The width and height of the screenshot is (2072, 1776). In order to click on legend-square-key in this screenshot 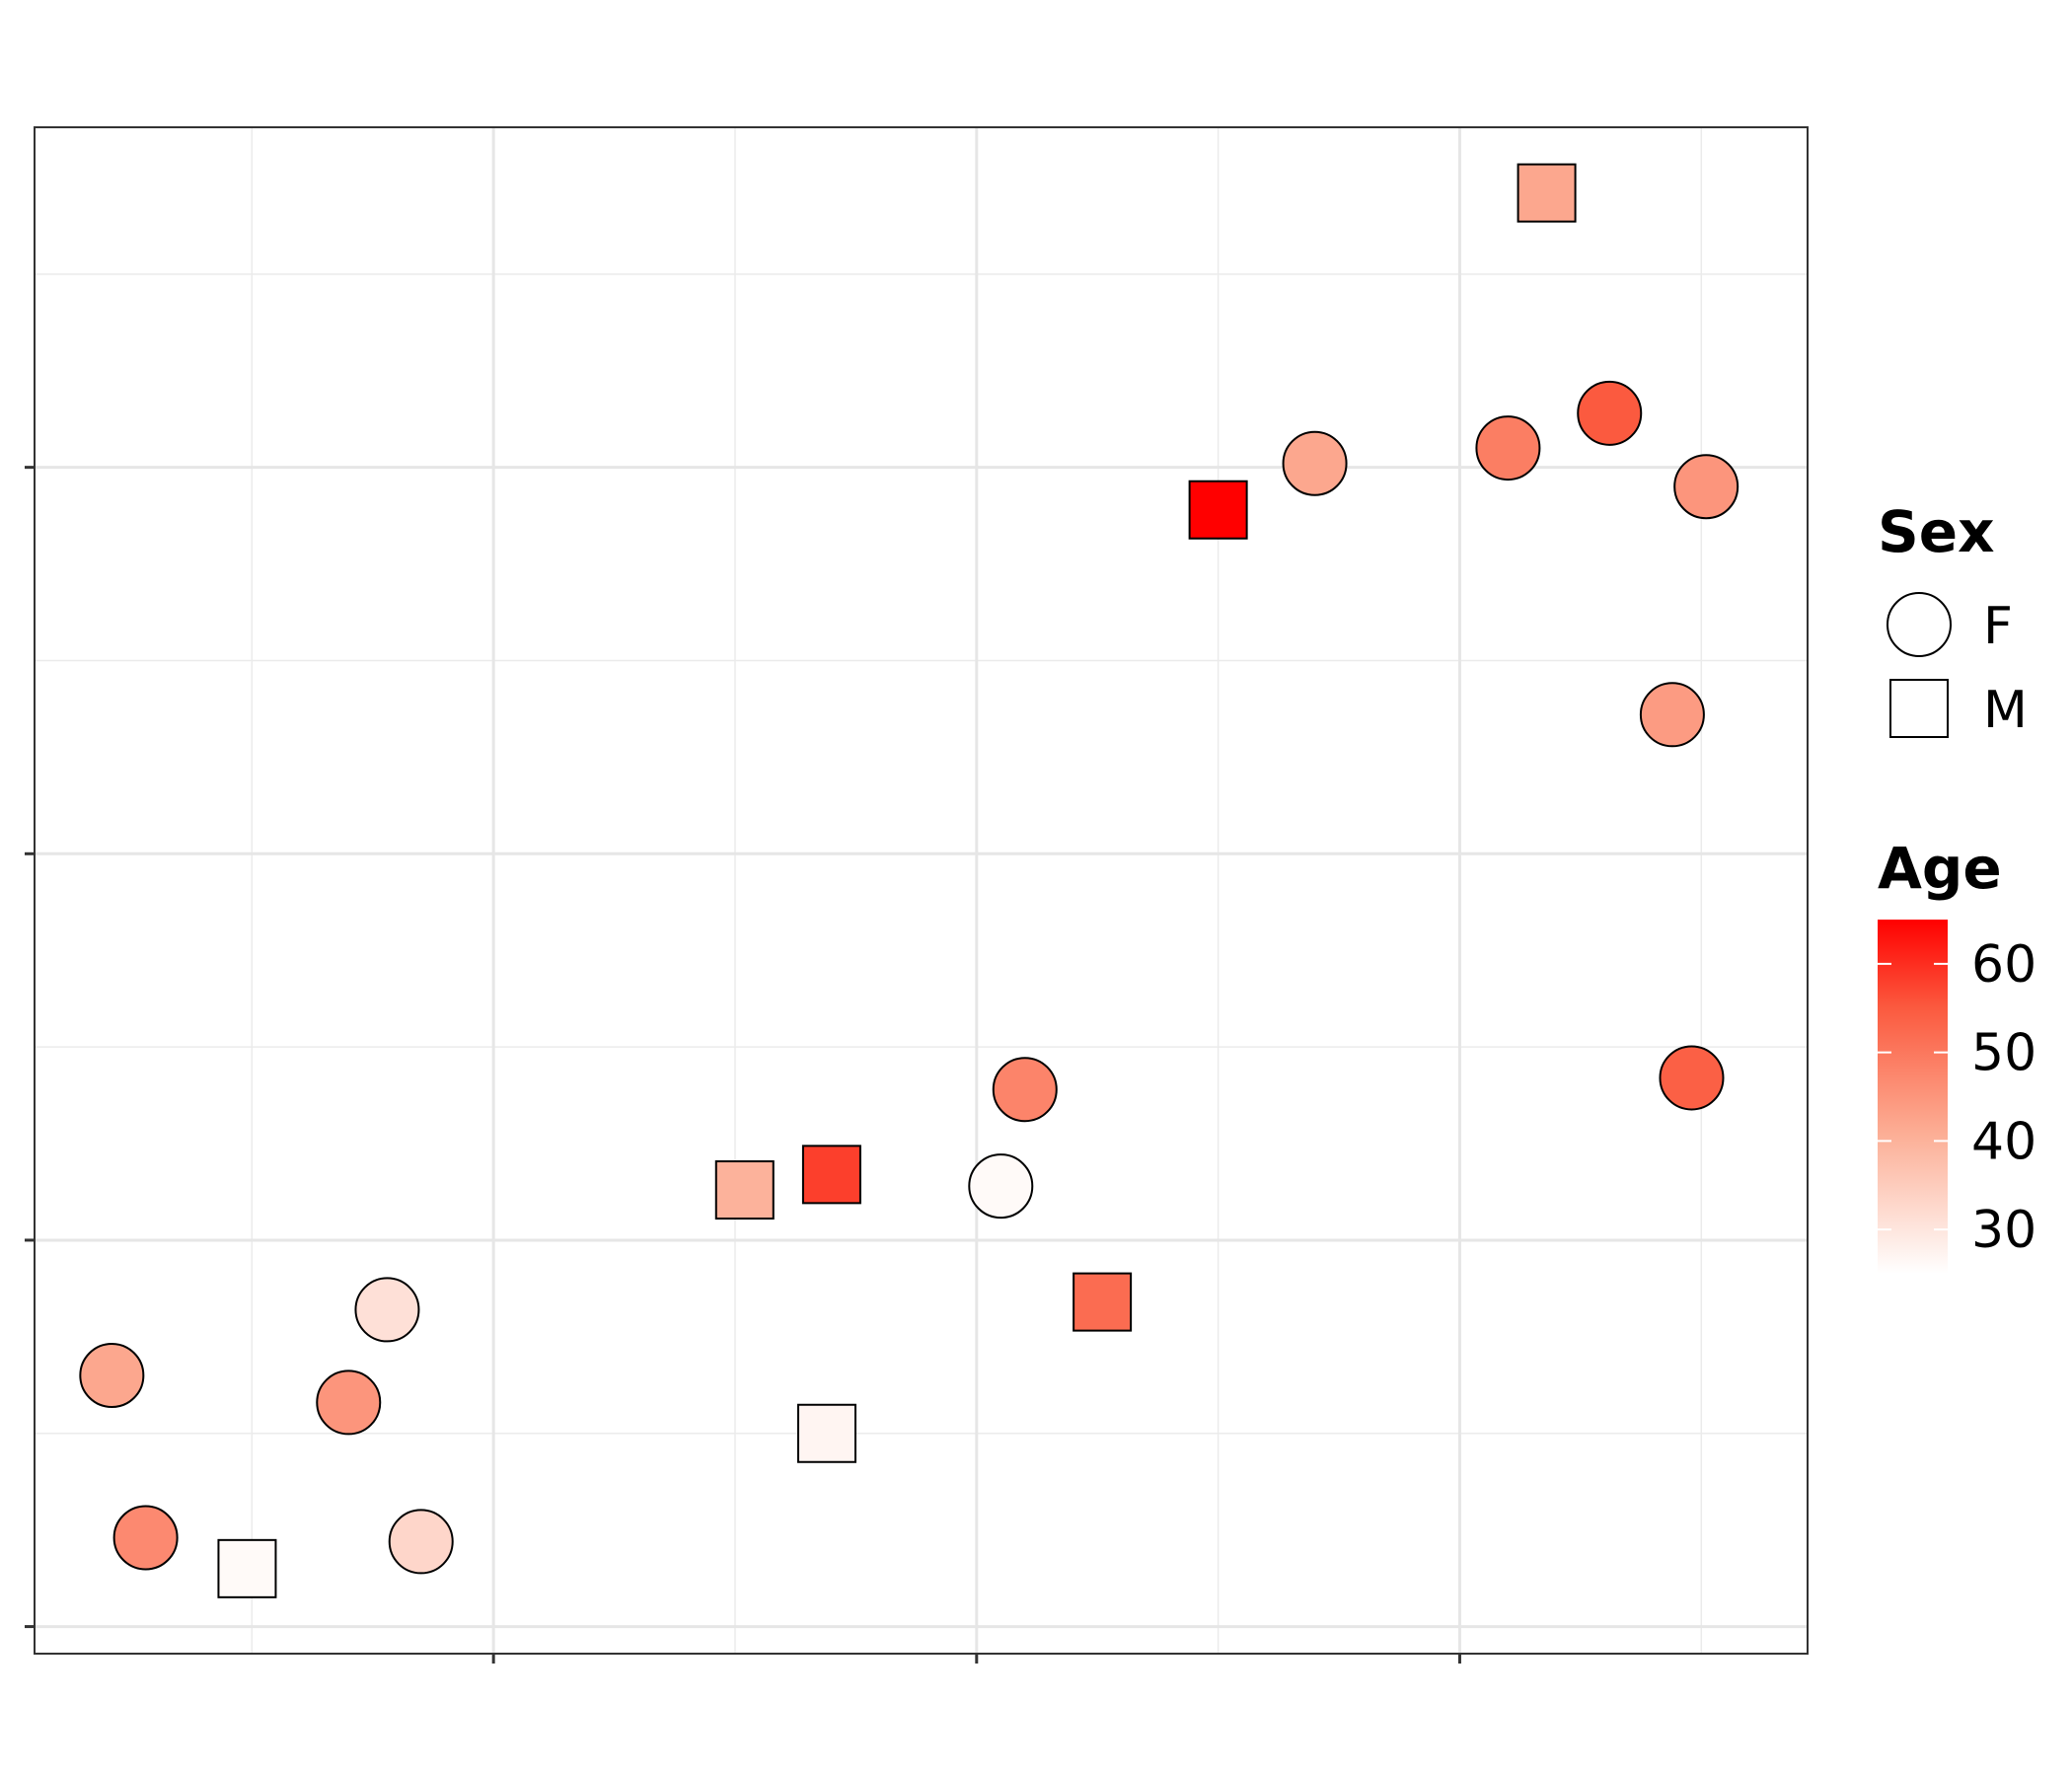, I will do `click(1919, 709)`.